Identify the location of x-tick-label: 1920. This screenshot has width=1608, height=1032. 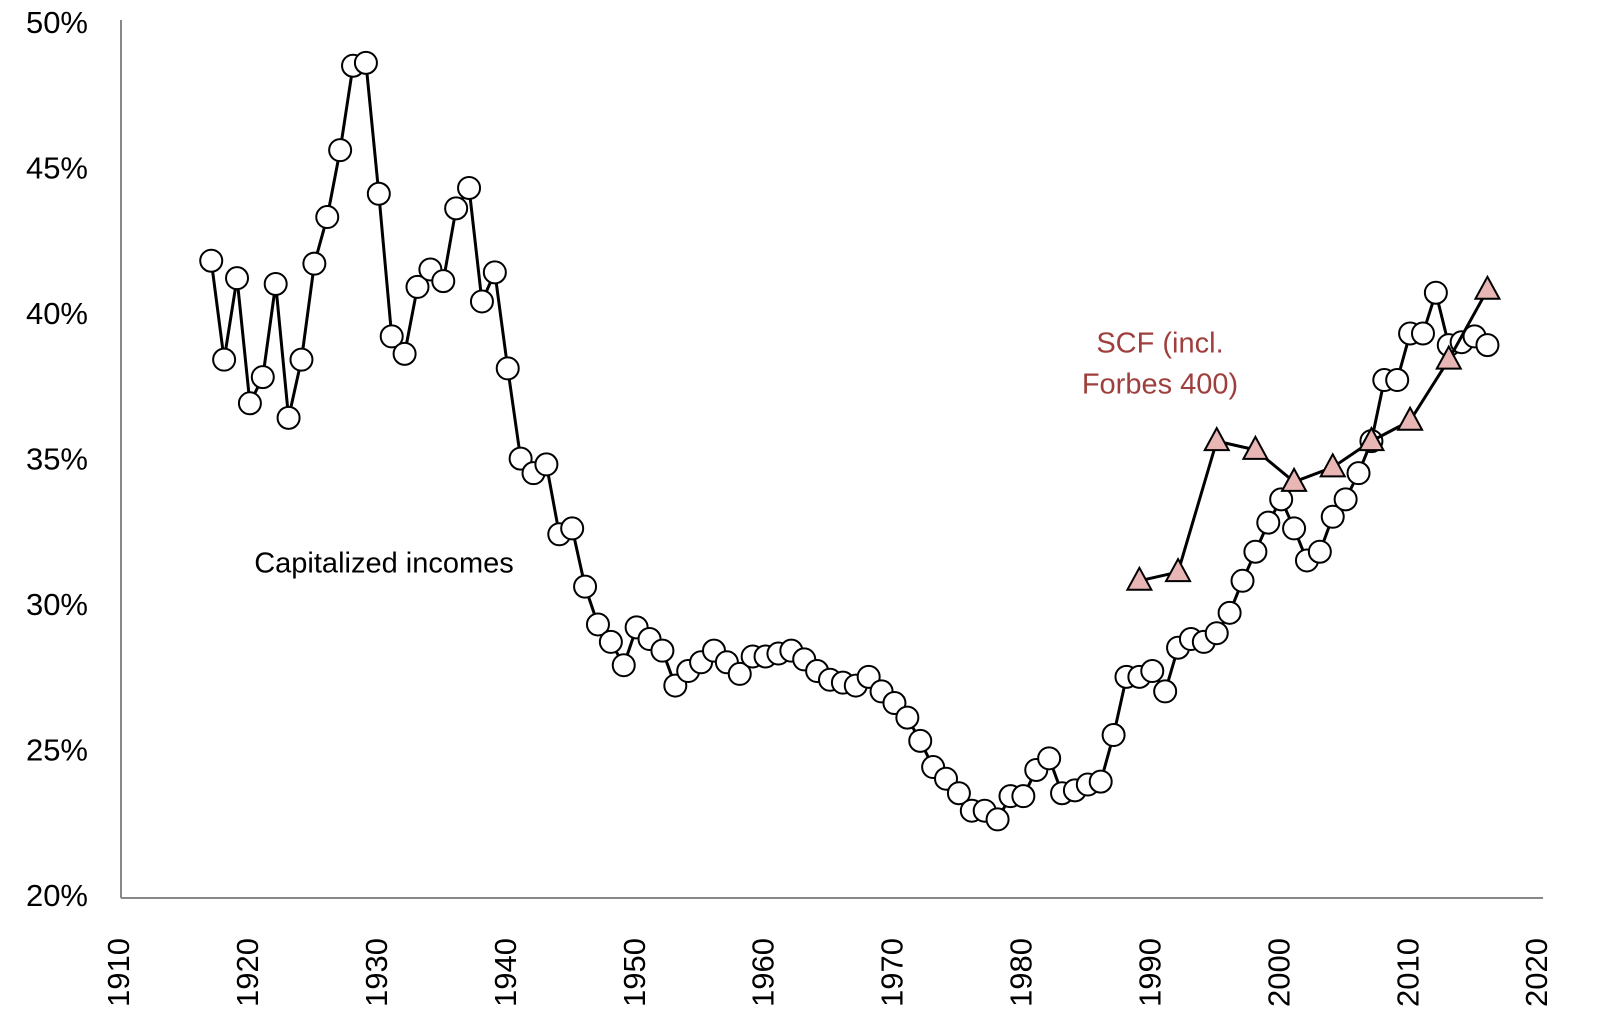
(247, 972).